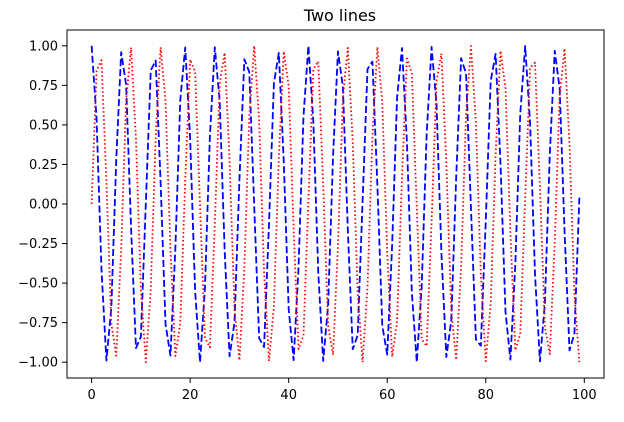  I want to click on x-tick-label: 20, so click(190, 395).